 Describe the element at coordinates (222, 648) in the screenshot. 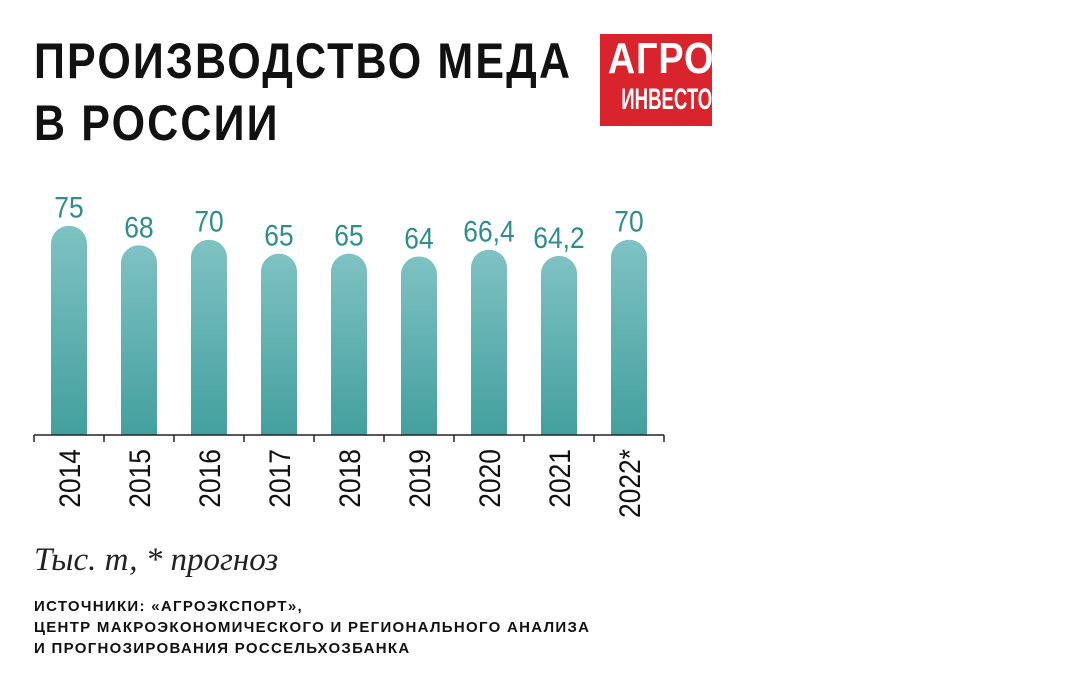

I see `sources-line-3: И ПРОГНОЗИРОВАНИЯ РОССЕЛЬХОЗБАНКА` at that location.